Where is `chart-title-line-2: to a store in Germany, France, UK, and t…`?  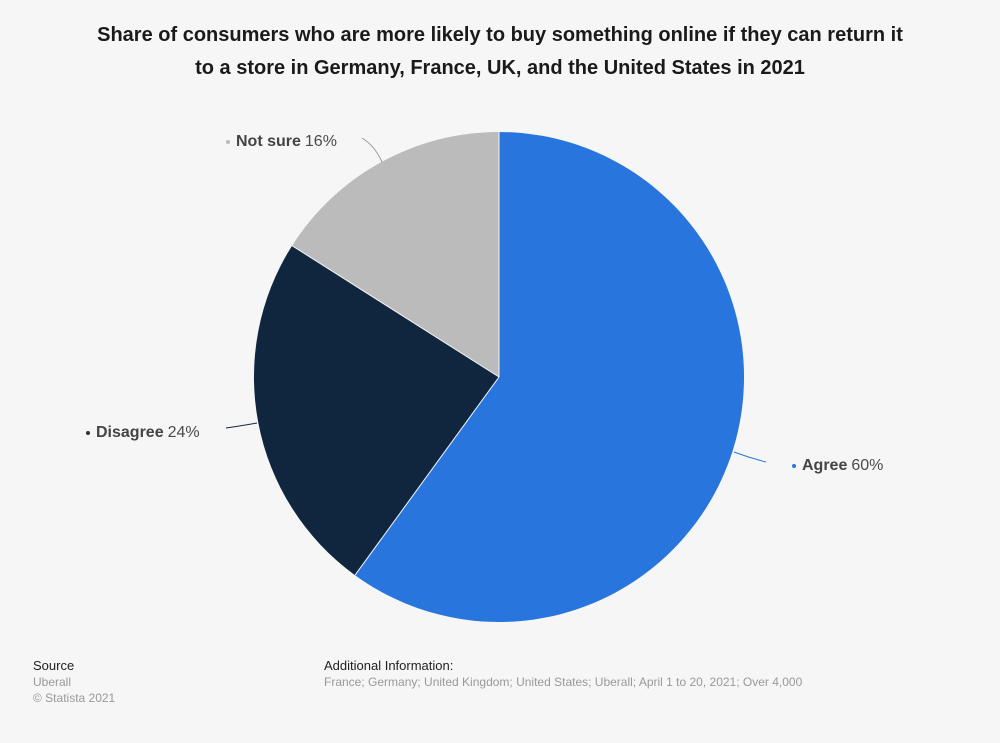 chart-title-line-2: to a store in Germany, France, UK, and t… is located at coordinates (500, 68).